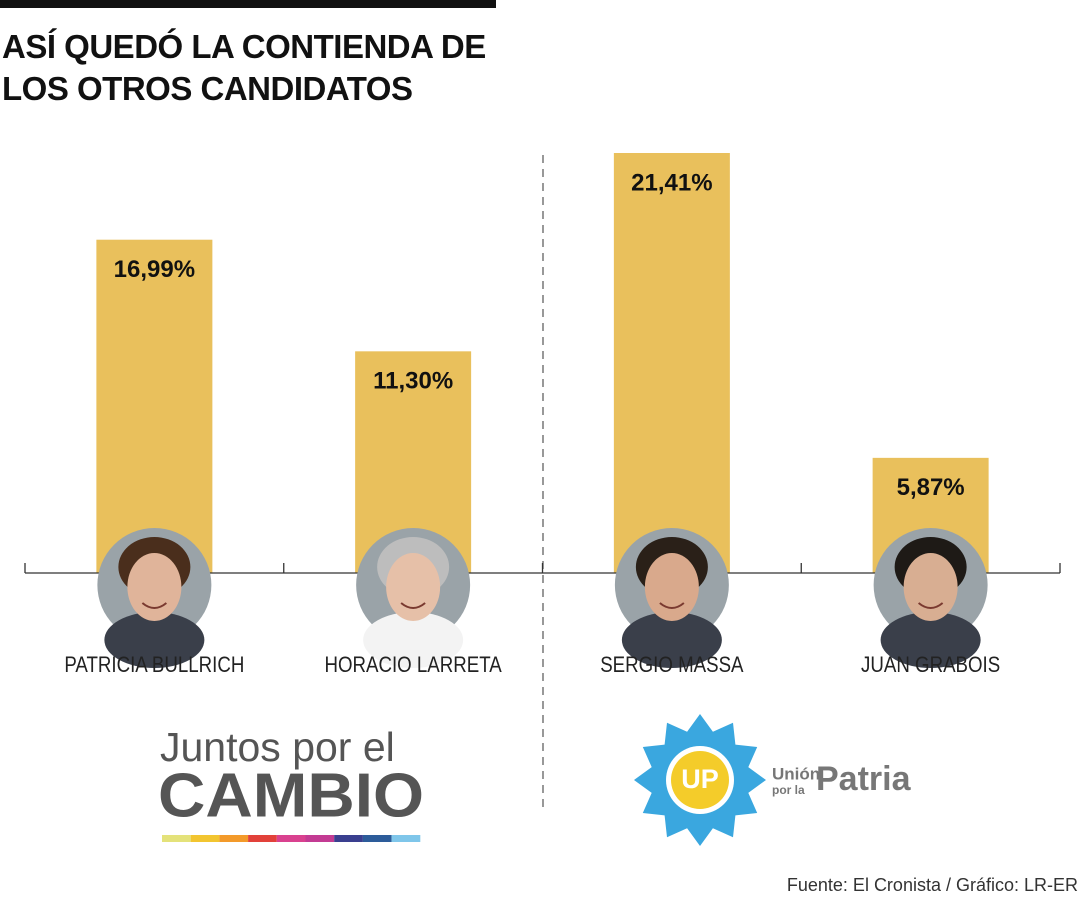 The width and height of the screenshot is (1080, 900). Describe the element at coordinates (930, 665) in the screenshot. I see `x-tick-label: JUAN GRABOIS` at that location.